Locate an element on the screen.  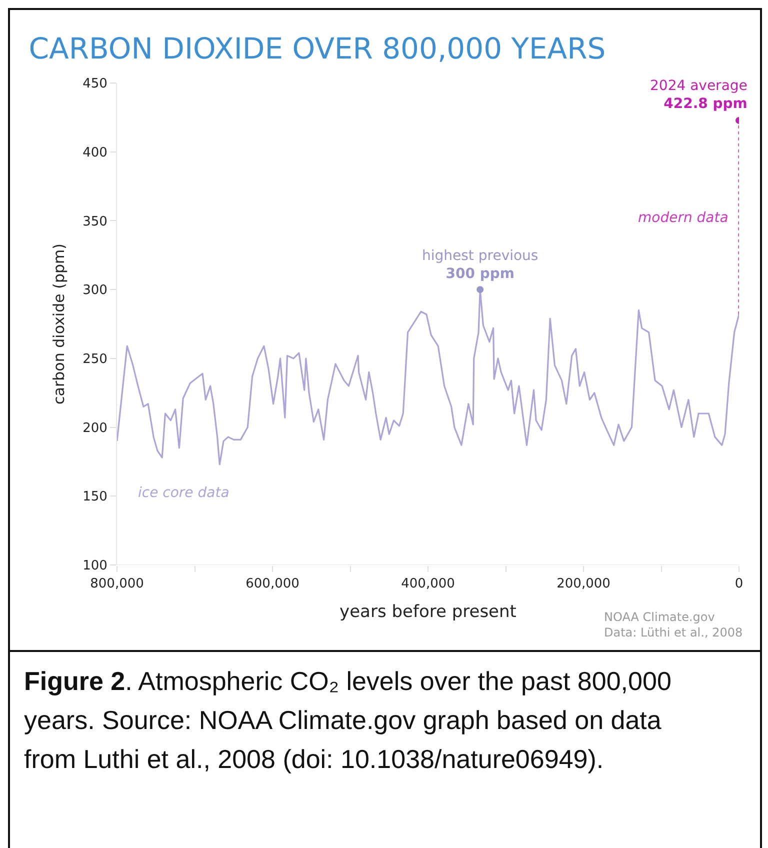
y-tick-label: 250 is located at coordinates (95, 359).